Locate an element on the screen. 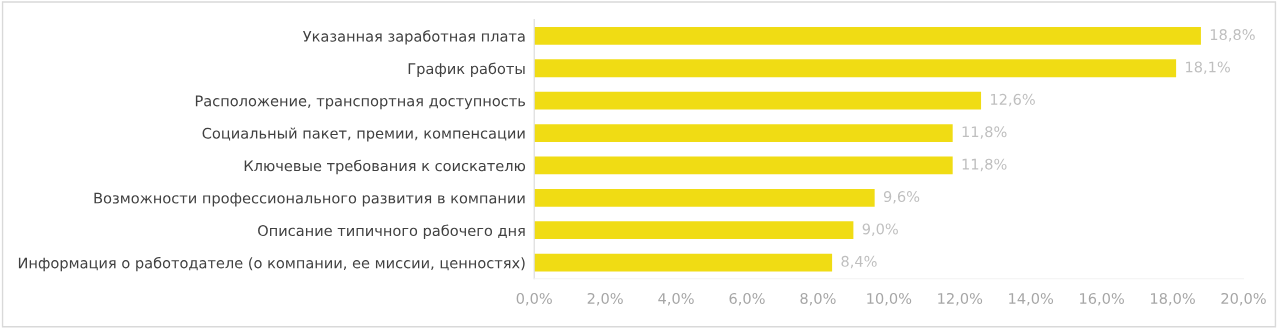  x-tick-label: 10,0% is located at coordinates (889, 299).